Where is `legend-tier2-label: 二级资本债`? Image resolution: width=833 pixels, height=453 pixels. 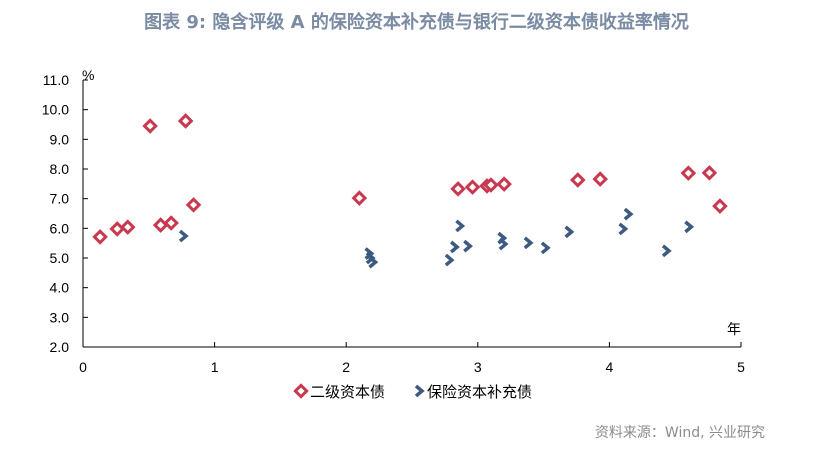
legend-tier2-label: 二级资本债 is located at coordinates (347, 392).